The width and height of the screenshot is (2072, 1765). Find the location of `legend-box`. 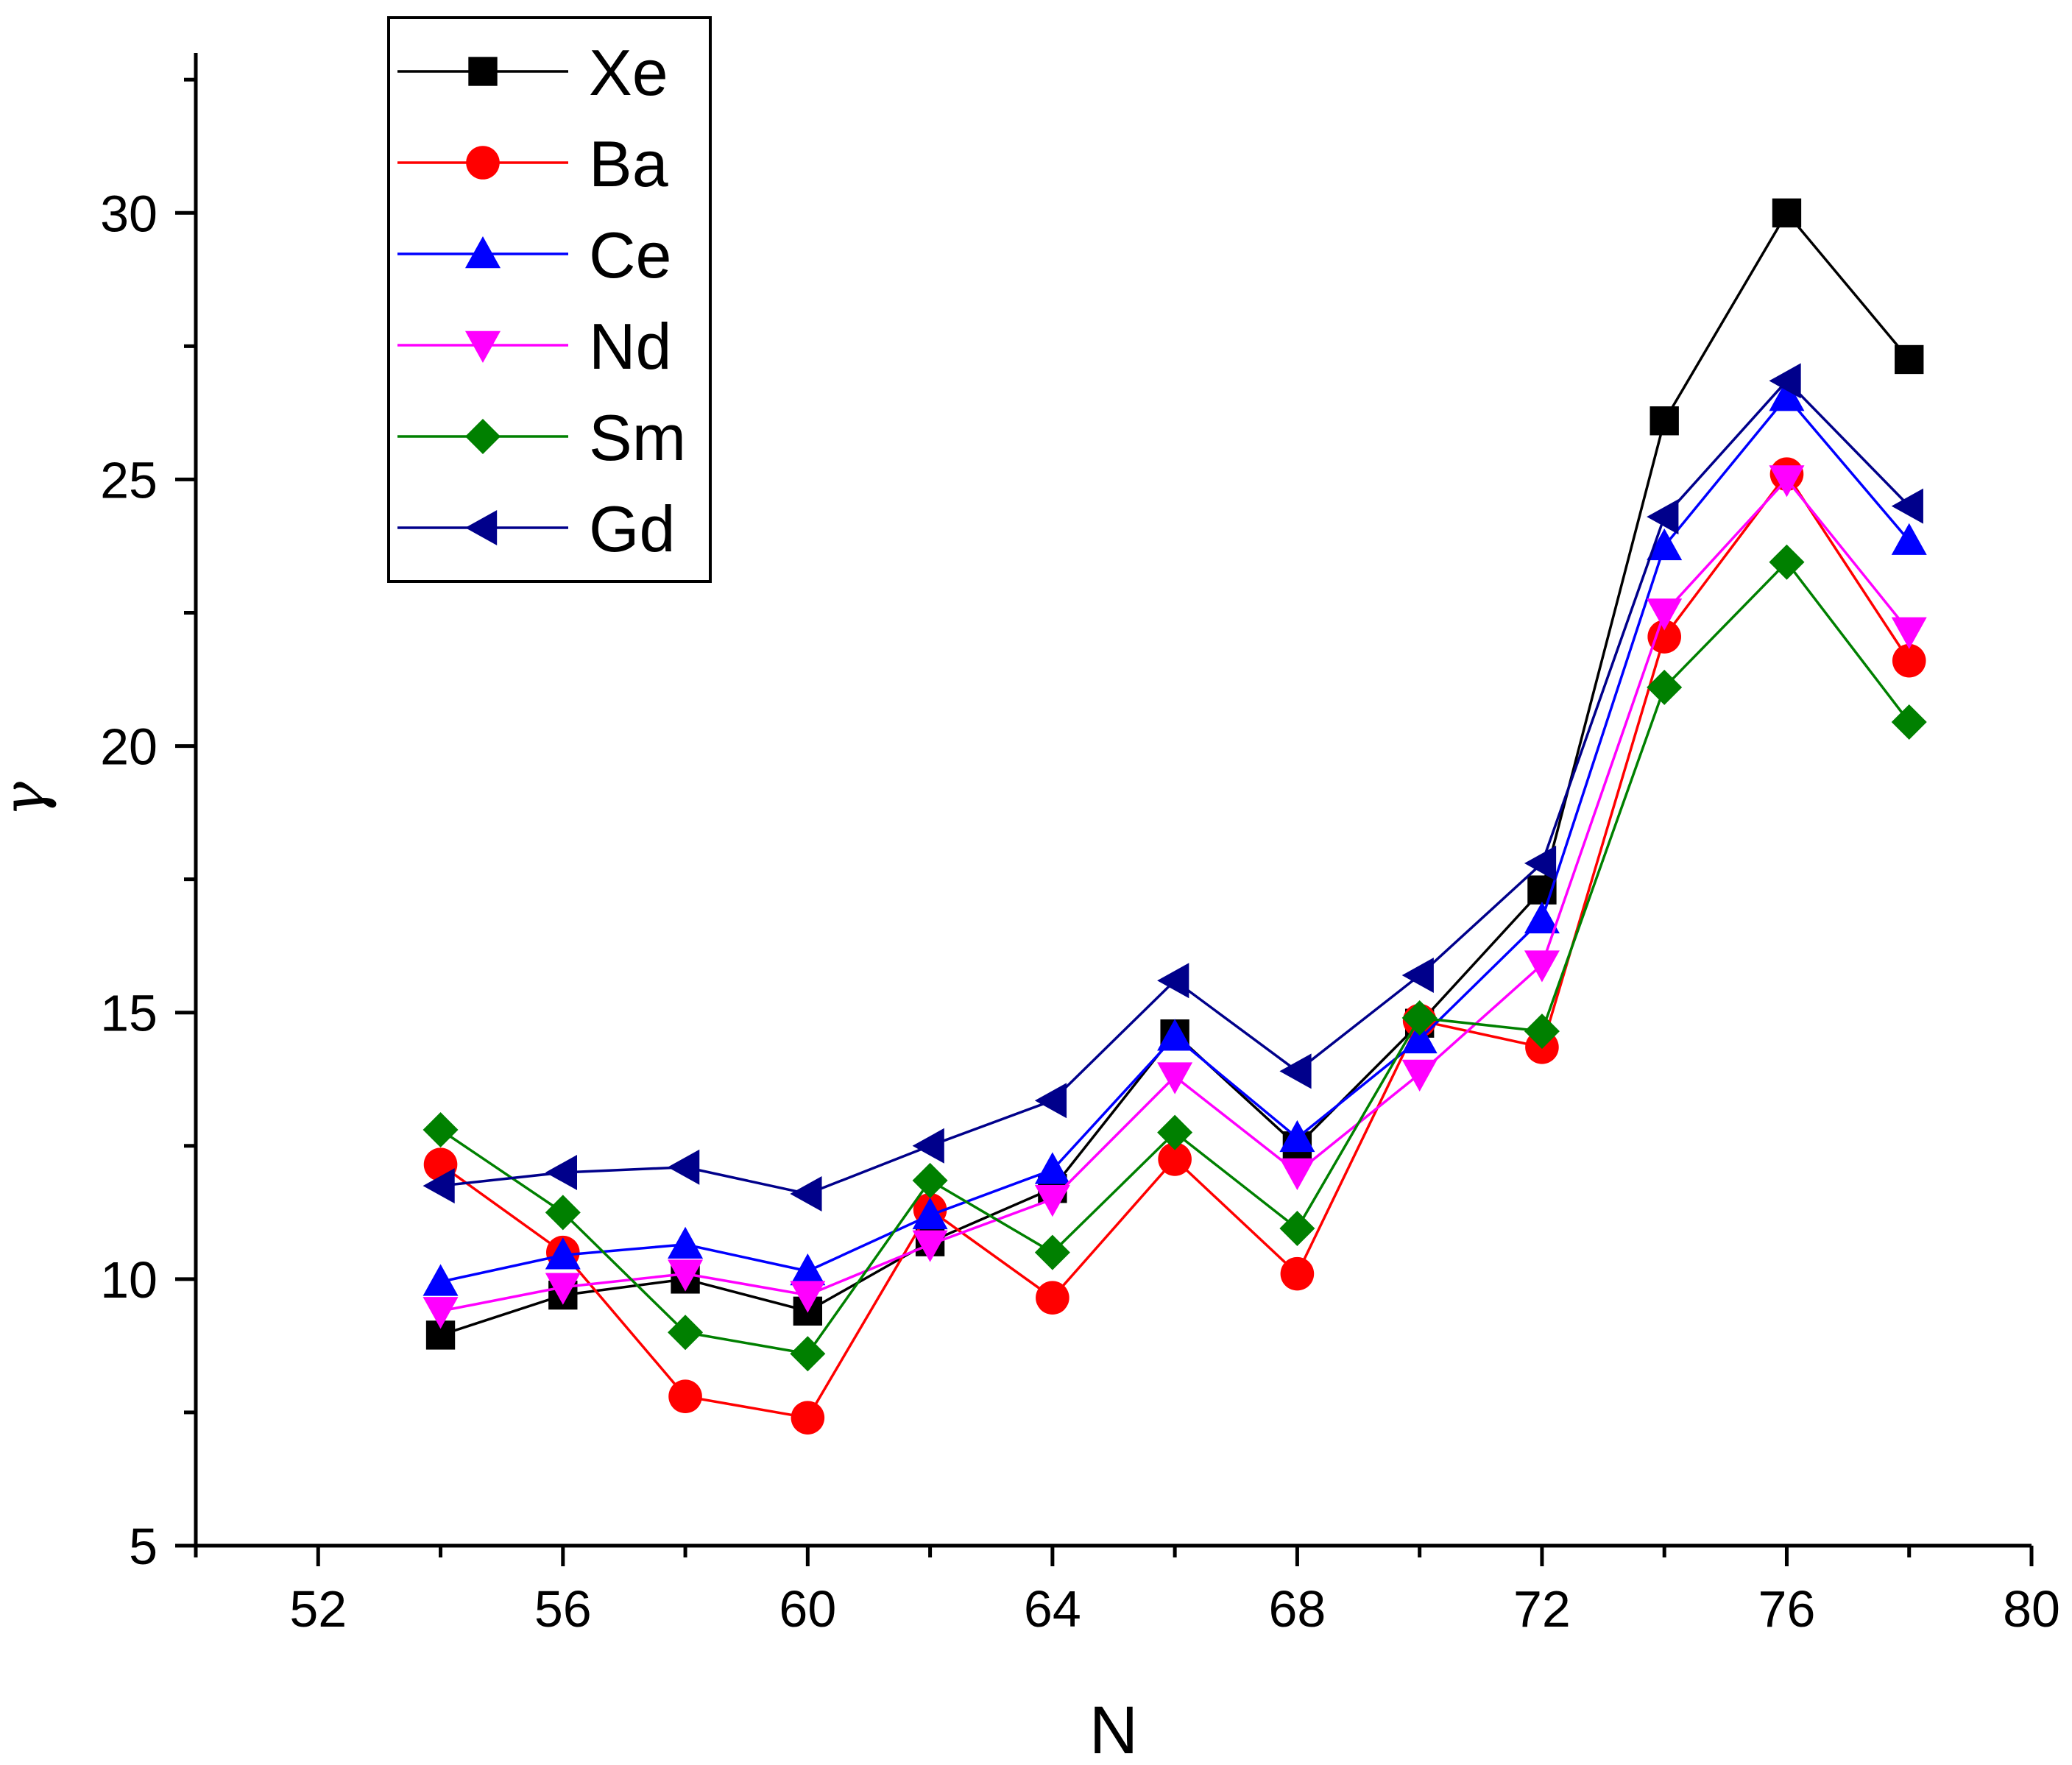

legend-box is located at coordinates (549, 299).